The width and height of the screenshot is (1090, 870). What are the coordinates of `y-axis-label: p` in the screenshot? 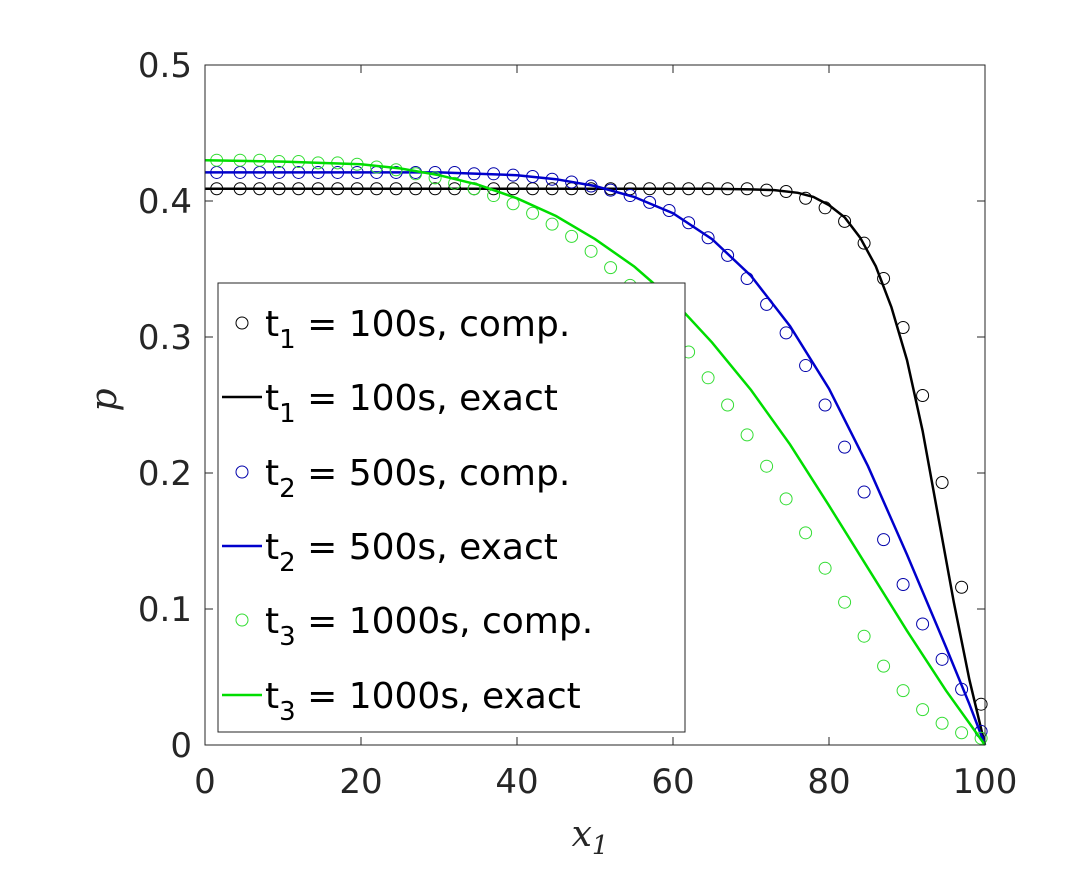 It's located at (104, 399).